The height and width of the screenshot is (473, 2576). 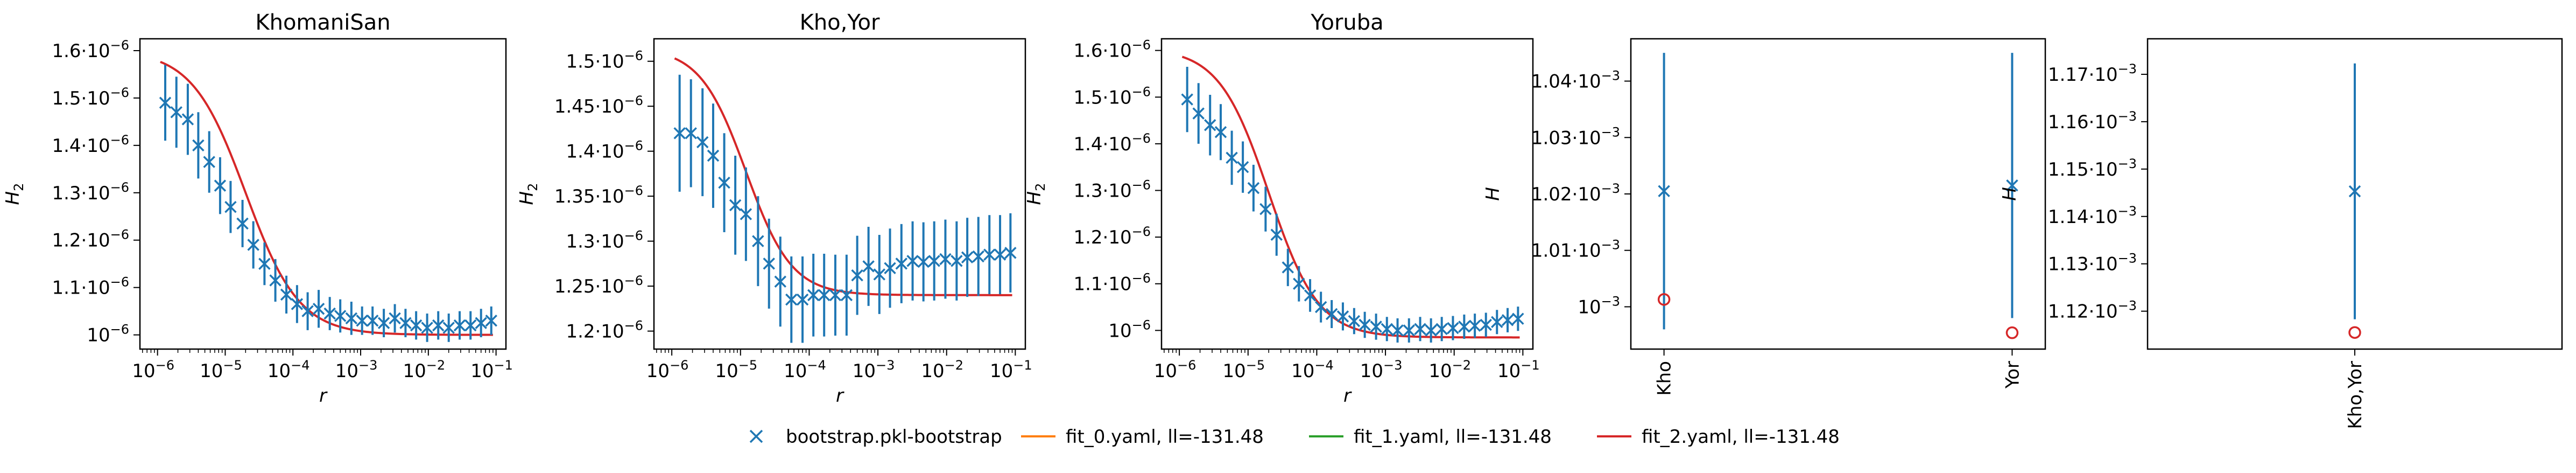 What do you see at coordinates (81, 98) in the screenshot?
I see `y-tick-label-base: 1.5·10` at bounding box center [81, 98].